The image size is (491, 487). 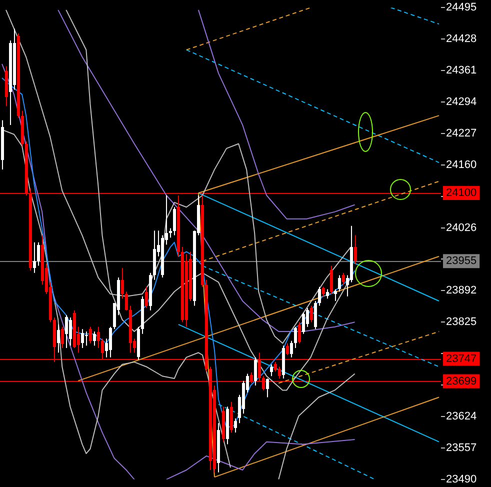 I want to click on ref-line-label: 23699, so click(x=461, y=381).